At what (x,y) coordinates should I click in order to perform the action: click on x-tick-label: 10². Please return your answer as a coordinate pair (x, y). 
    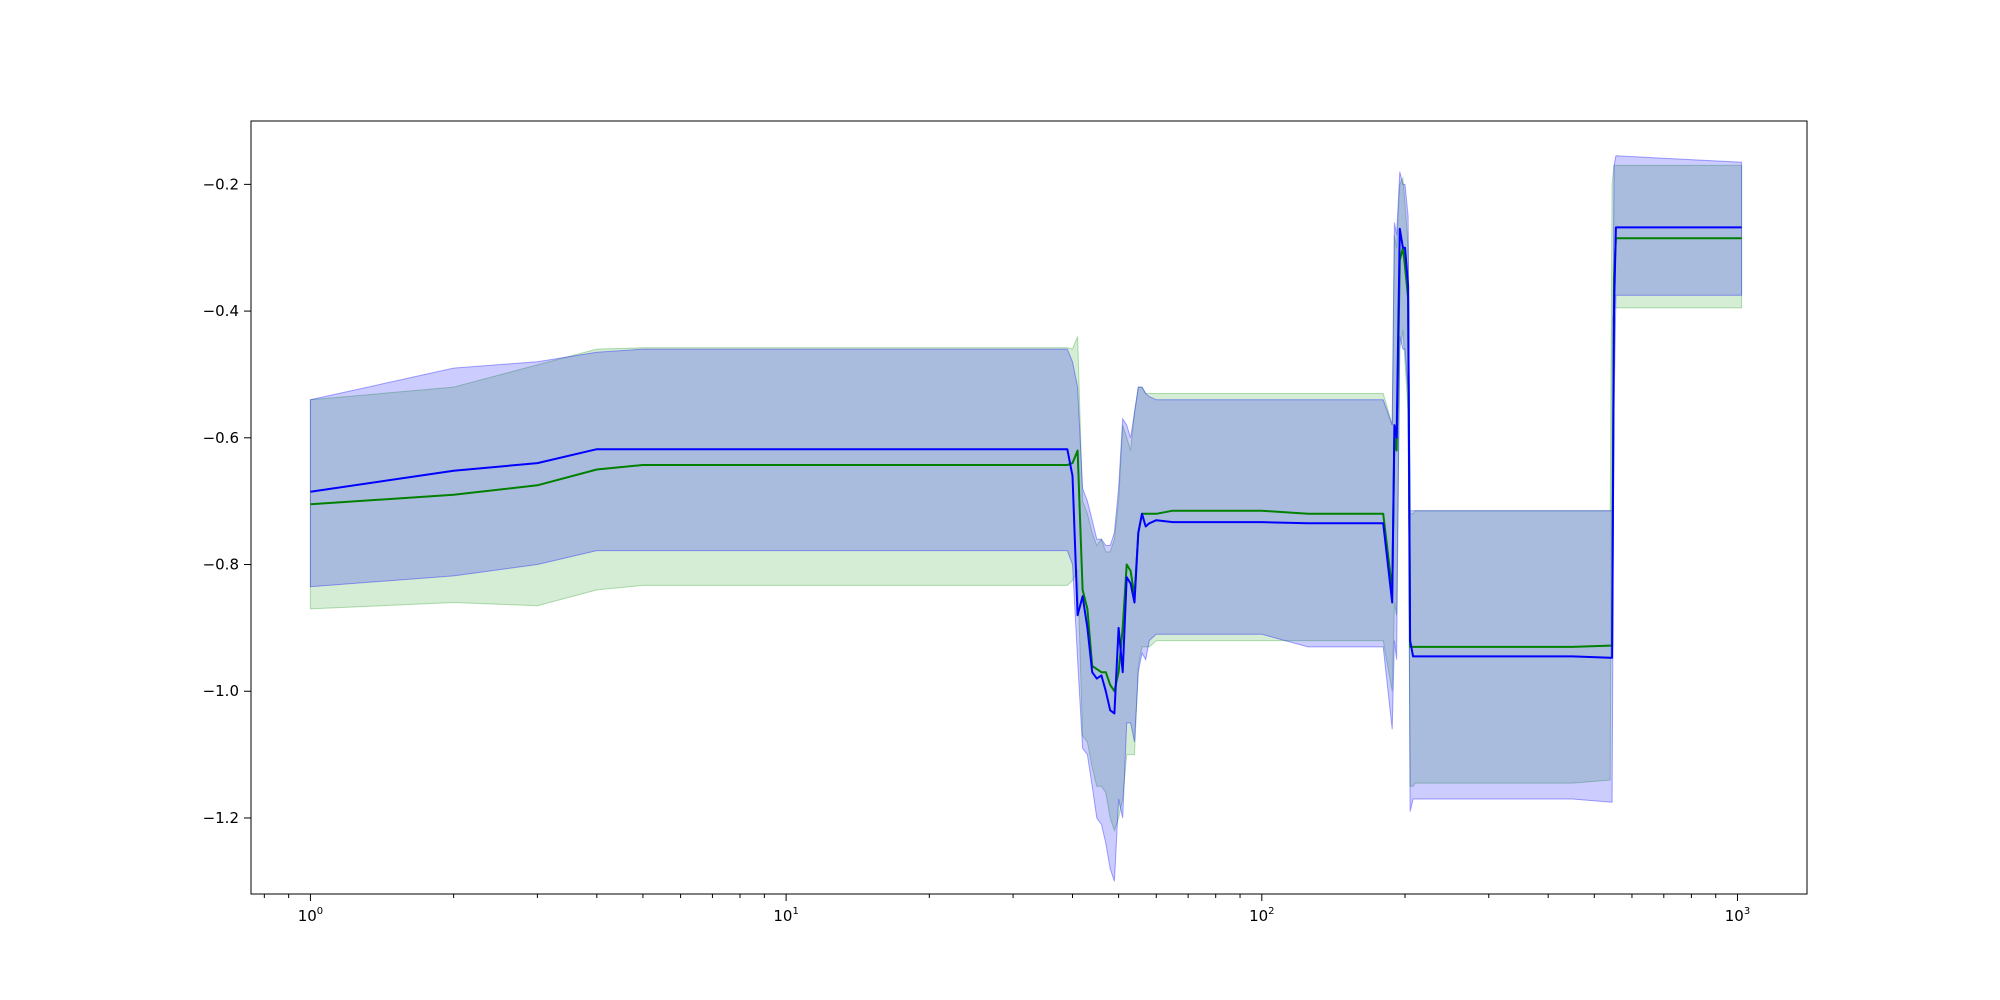
    Looking at the image, I should click on (1261, 915).